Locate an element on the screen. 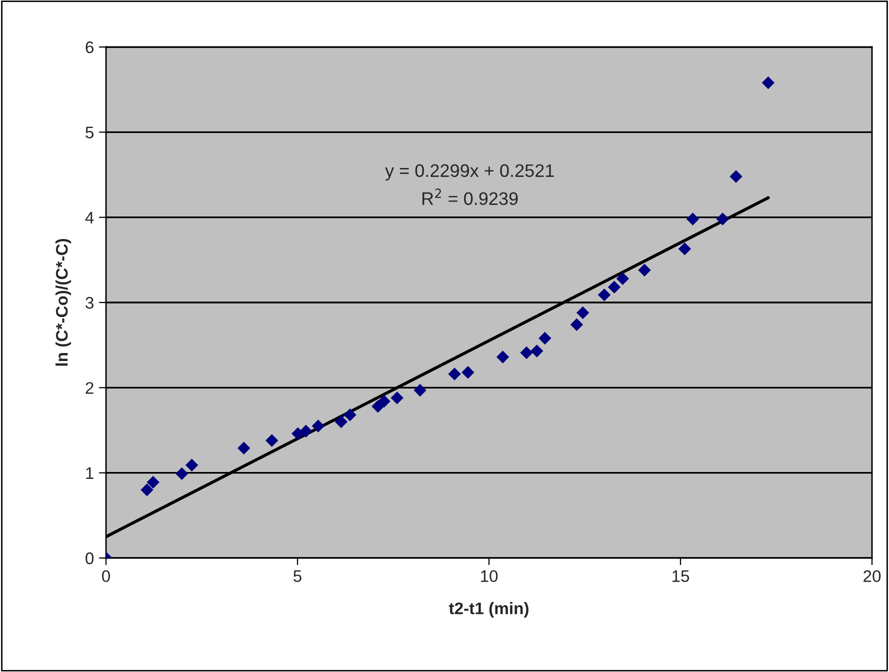 This screenshot has height=672, width=889. annotation: R$^{2}$ = 0.9239 is located at coordinates (470, 197).